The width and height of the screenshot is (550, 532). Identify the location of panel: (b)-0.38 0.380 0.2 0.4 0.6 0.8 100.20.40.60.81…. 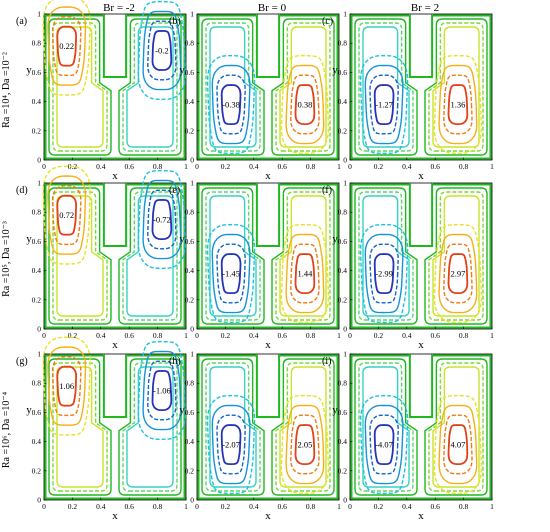
(255, 96).